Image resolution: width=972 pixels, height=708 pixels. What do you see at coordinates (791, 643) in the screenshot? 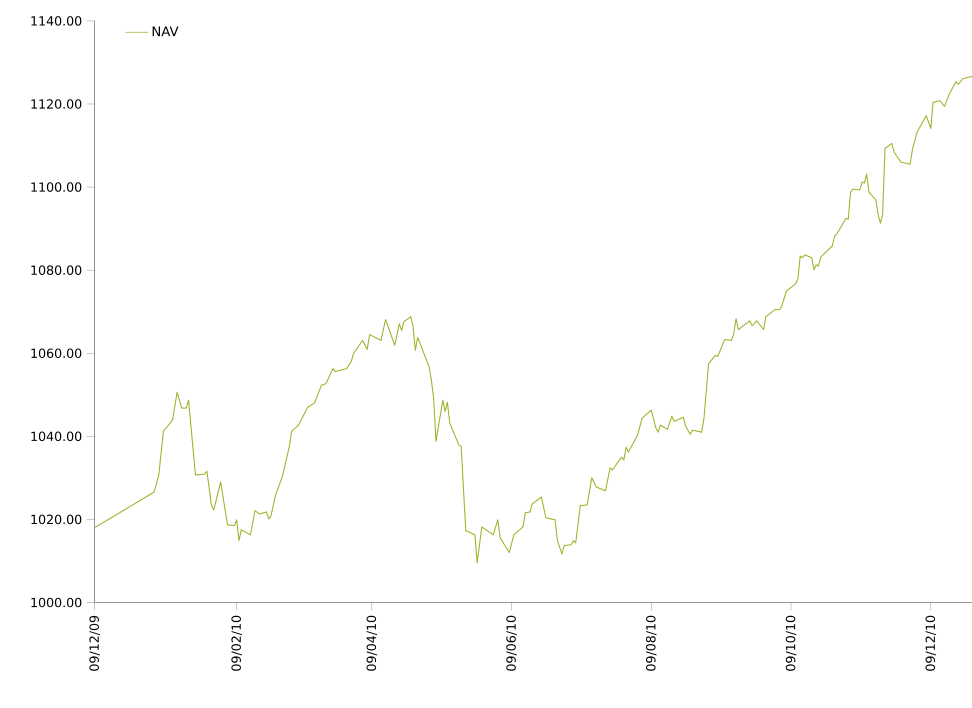
I see `x-tick-label: 09/10/10` at bounding box center [791, 643].